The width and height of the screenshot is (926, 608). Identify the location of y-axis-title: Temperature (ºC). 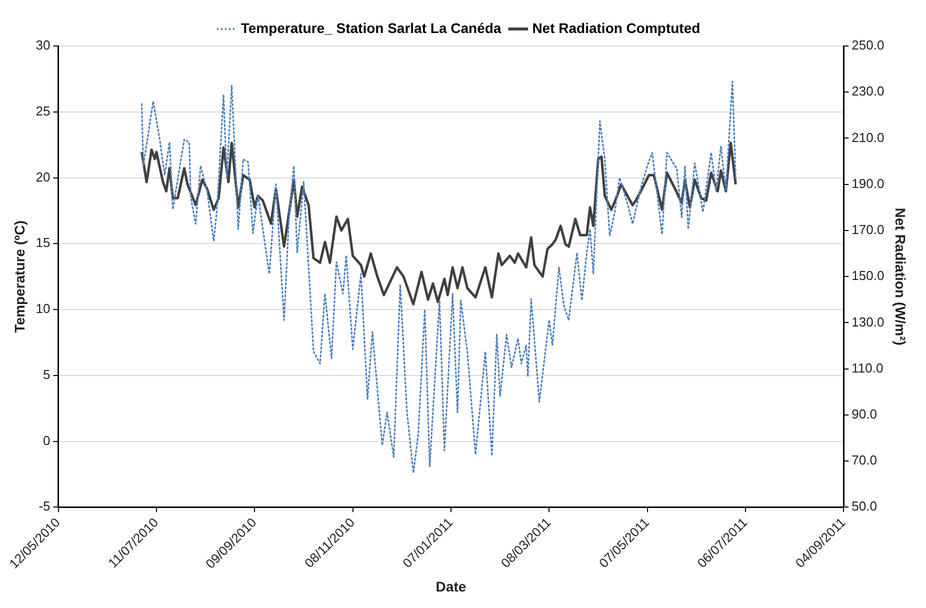
(19, 276).